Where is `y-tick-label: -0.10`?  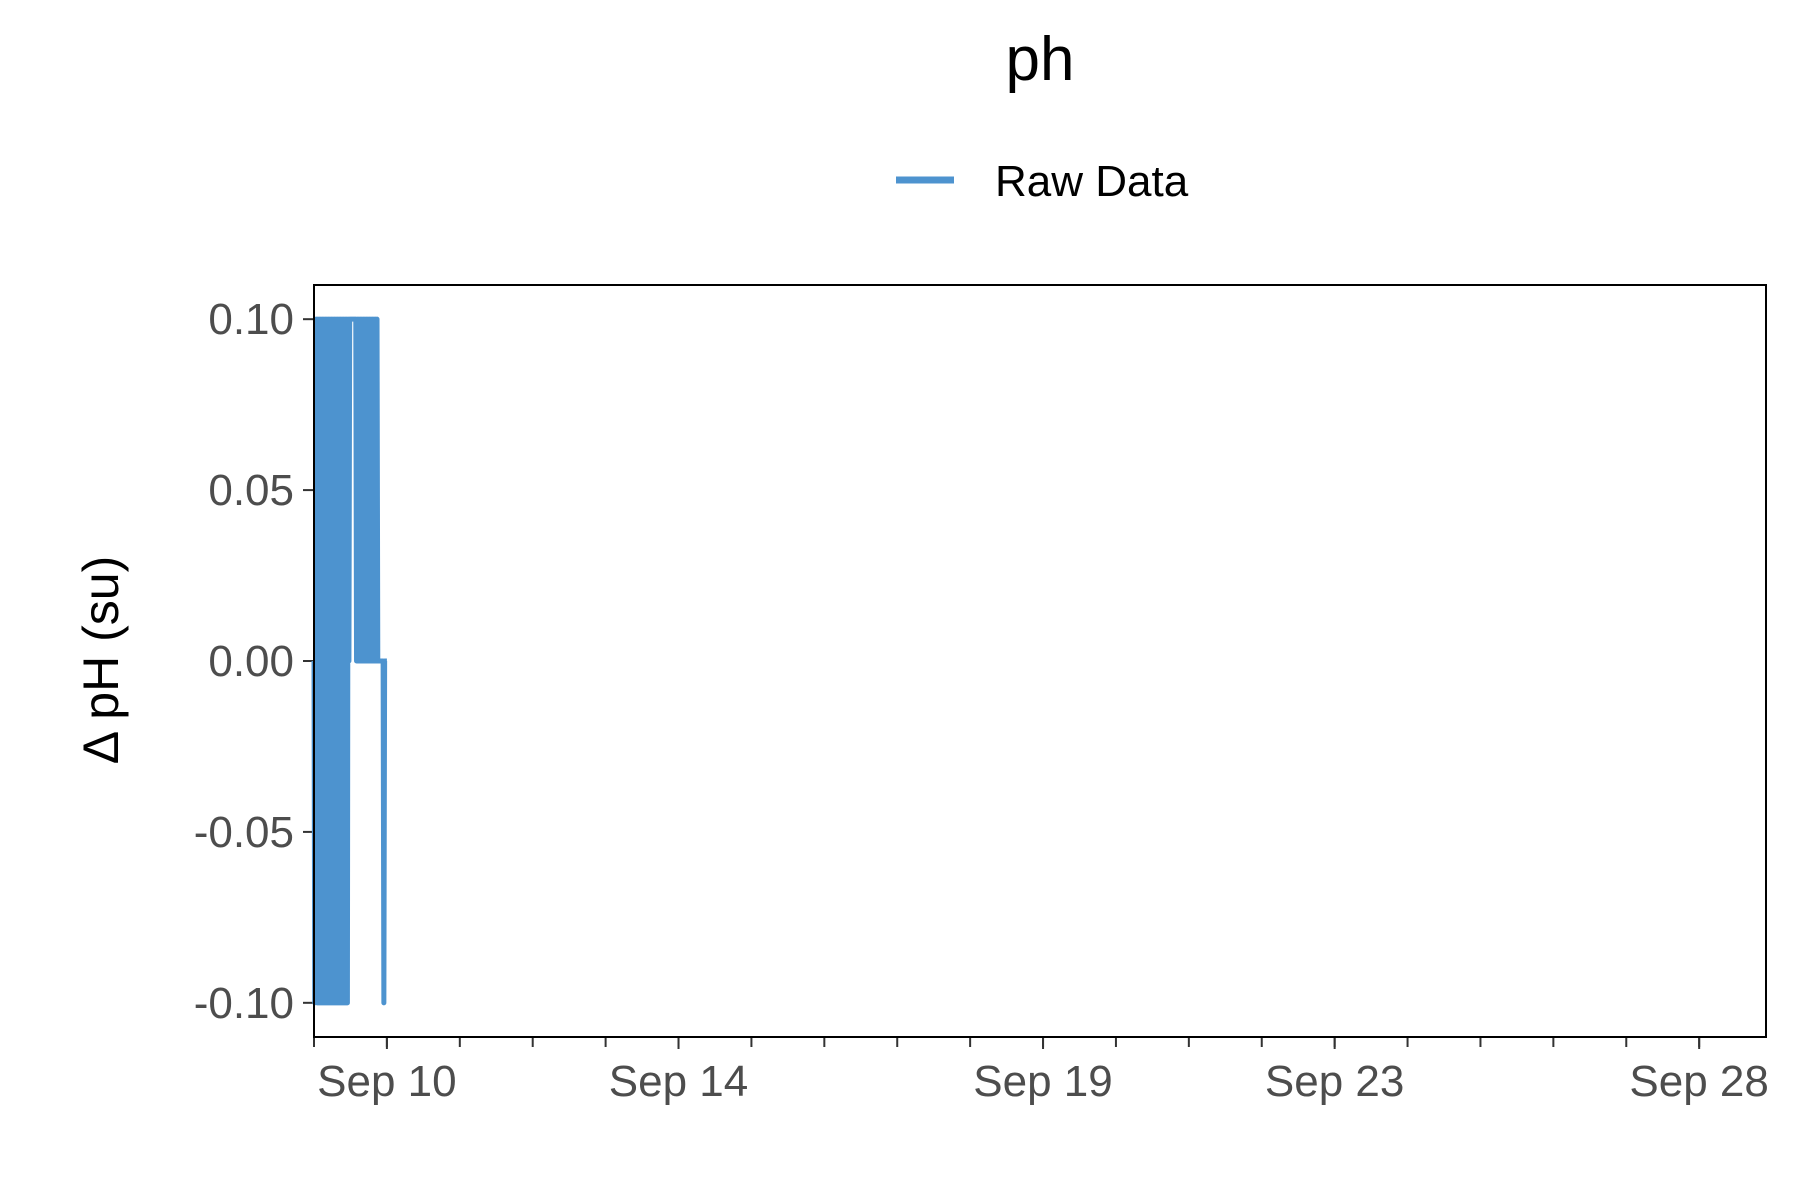
y-tick-label: -0.10 is located at coordinates (244, 1003).